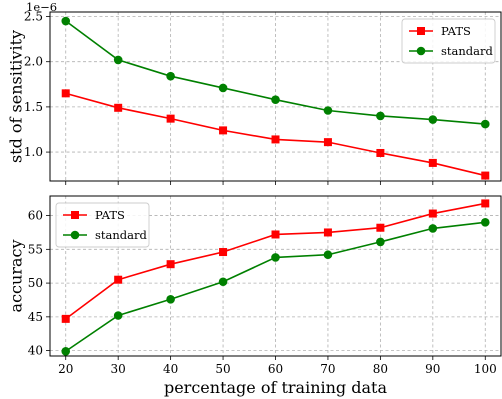 The height and width of the screenshot is (399, 502). I want to click on panel2-x-tick-label: 90, so click(432, 369).